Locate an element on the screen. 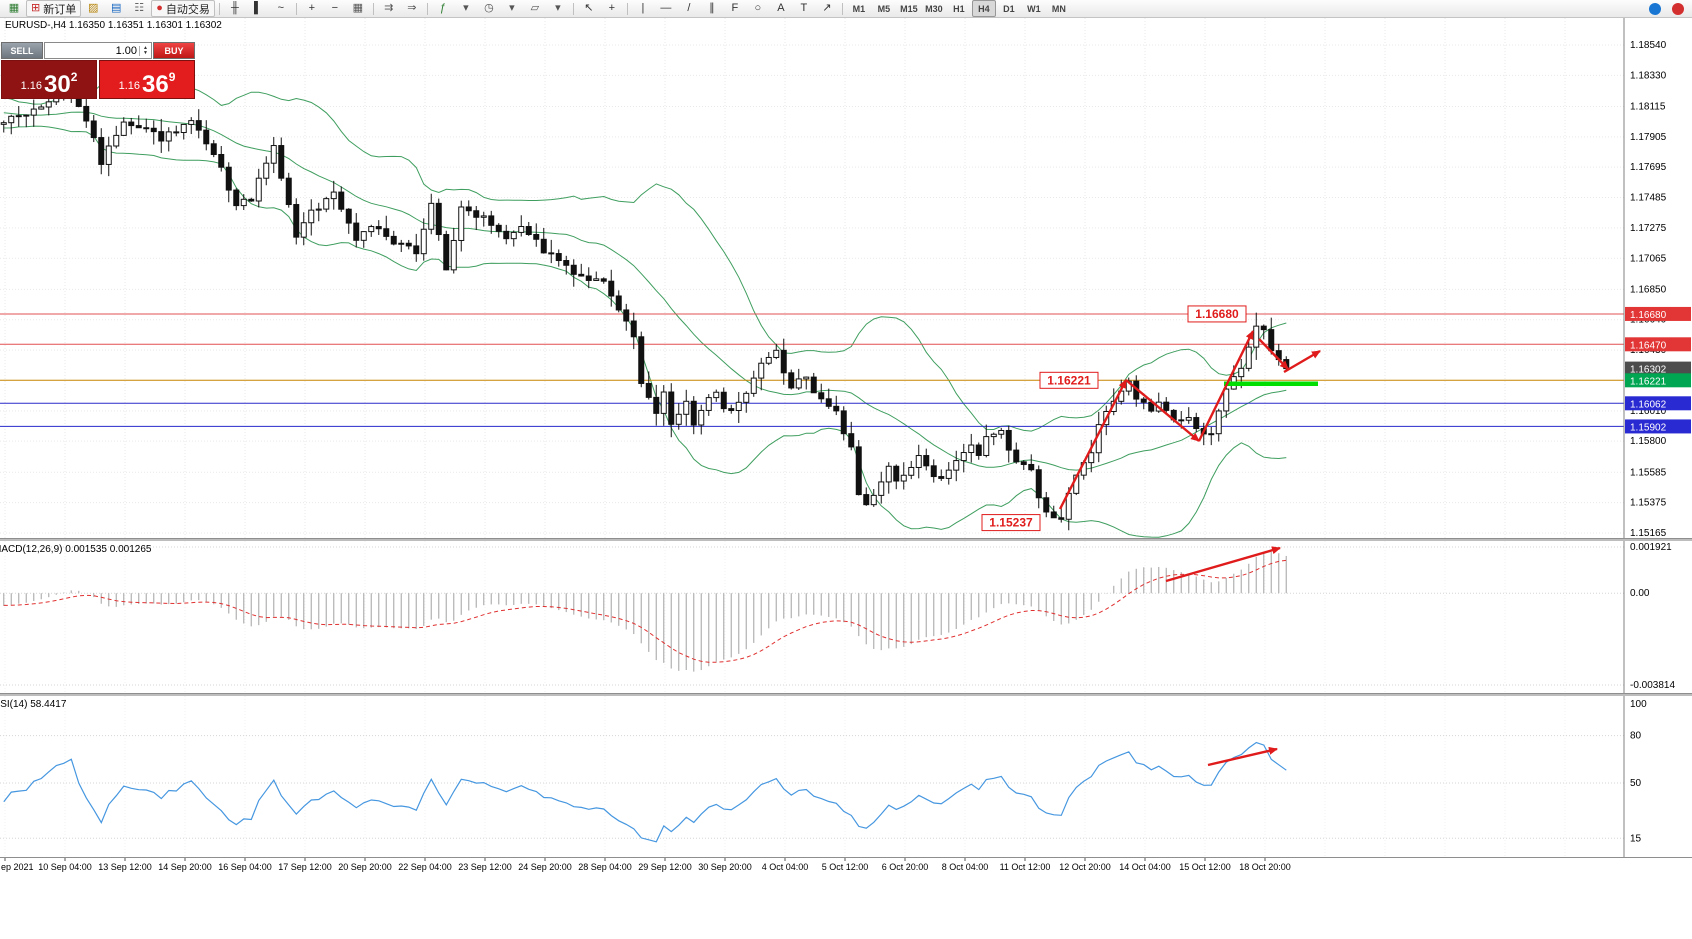 Image resolution: width=1692 pixels, height=939 pixels. timeframe-h4-button: H4 is located at coordinates (983, 8).